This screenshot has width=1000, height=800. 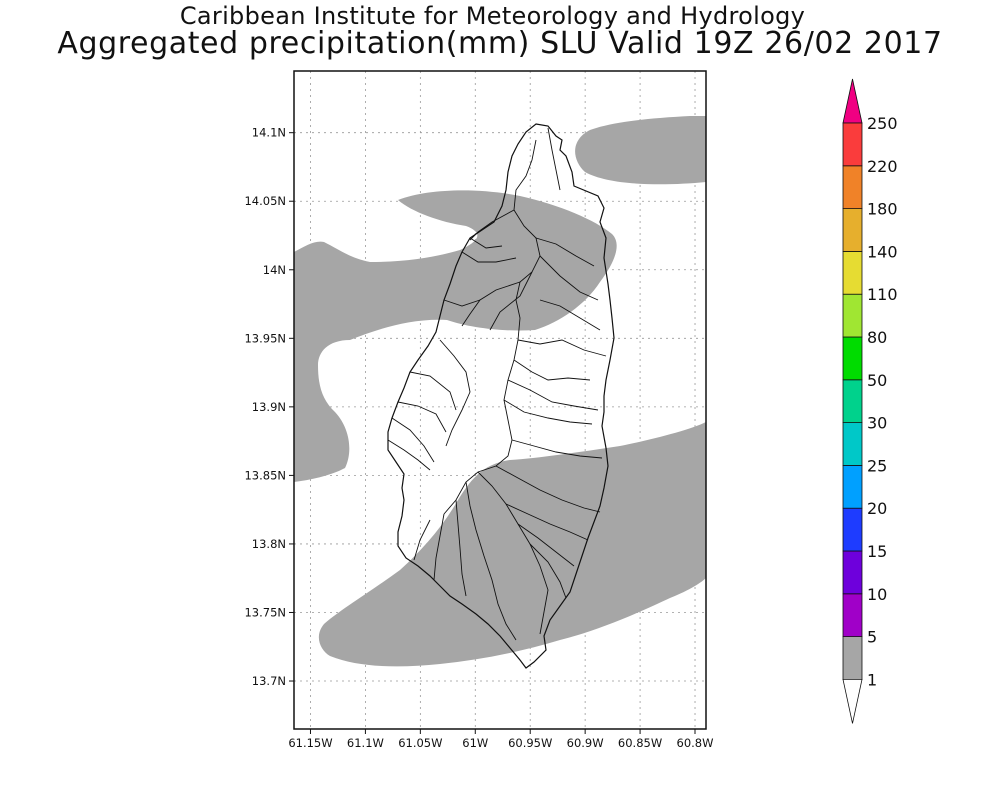 What do you see at coordinates (585, 743) in the screenshot?
I see `lon-tick-label: 60.9W` at bounding box center [585, 743].